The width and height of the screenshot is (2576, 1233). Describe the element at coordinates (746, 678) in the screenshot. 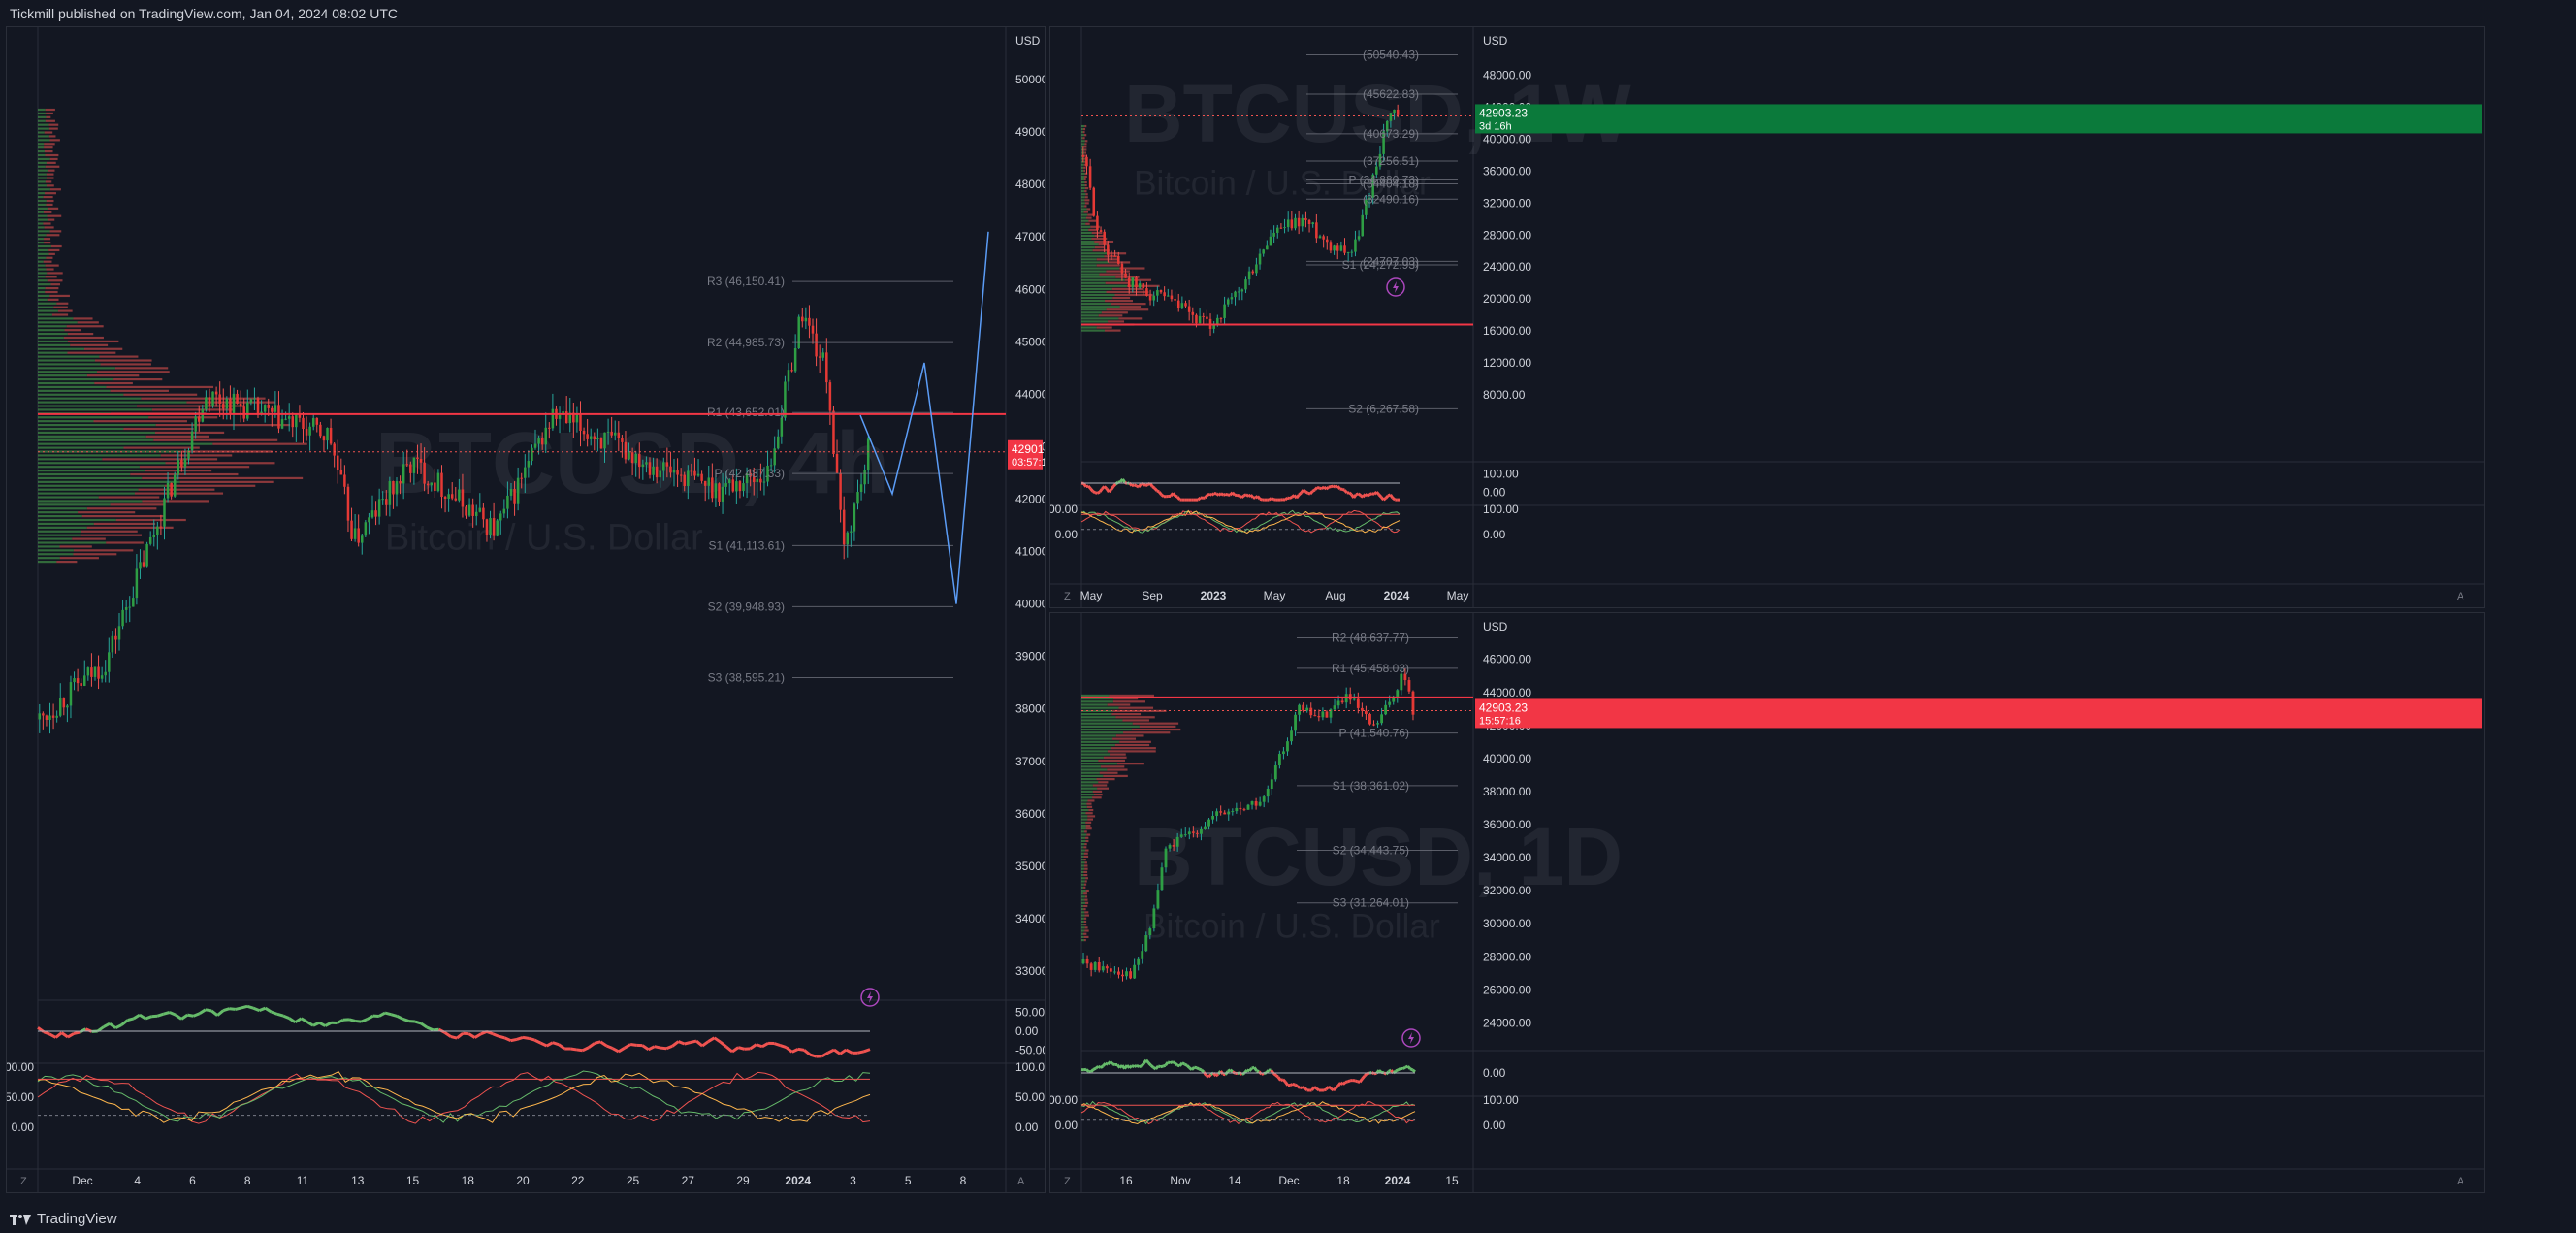

I see `pivot-label: S3 (38,595.21)` at that location.